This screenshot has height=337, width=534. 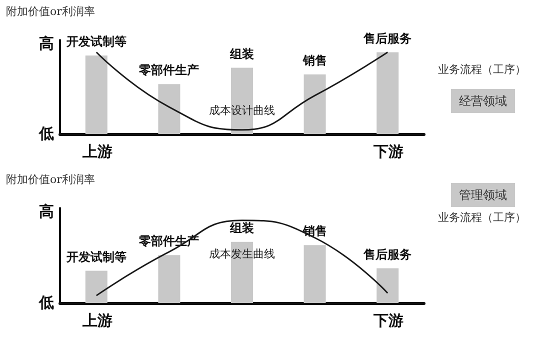 I want to click on x-tick-label: 零部件生产, so click(x=169, y=70).